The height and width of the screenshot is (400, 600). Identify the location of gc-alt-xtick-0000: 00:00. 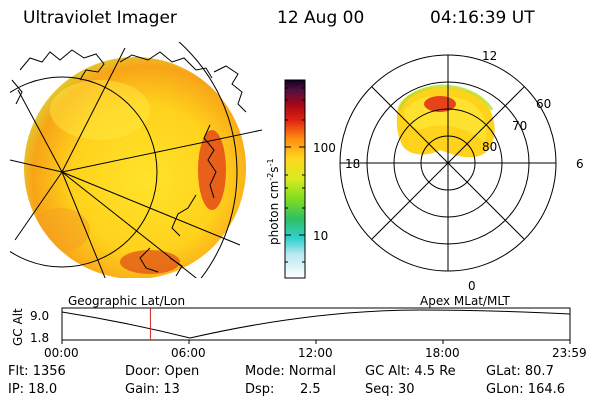
(61, 353).